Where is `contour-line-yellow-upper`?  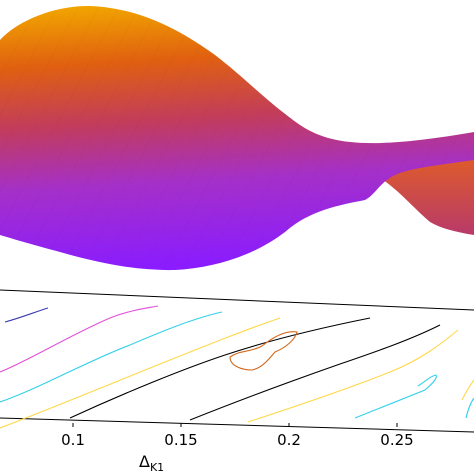
contour-line-yellow-upper is located at coordinates (140, 373).